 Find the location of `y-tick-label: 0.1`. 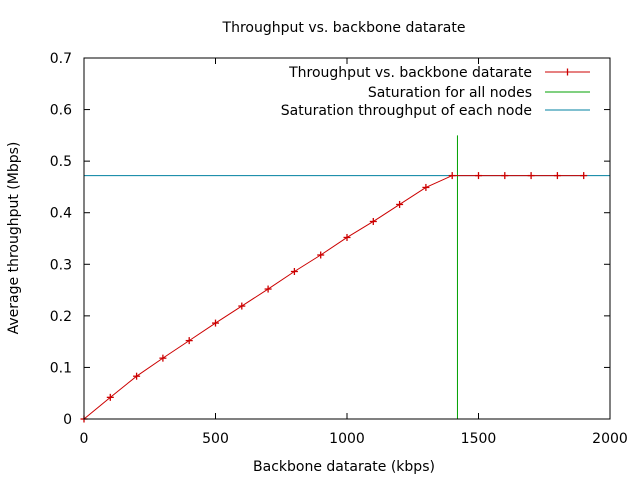

y-tick-label: 0.1 is located at coordinates (61, 368).